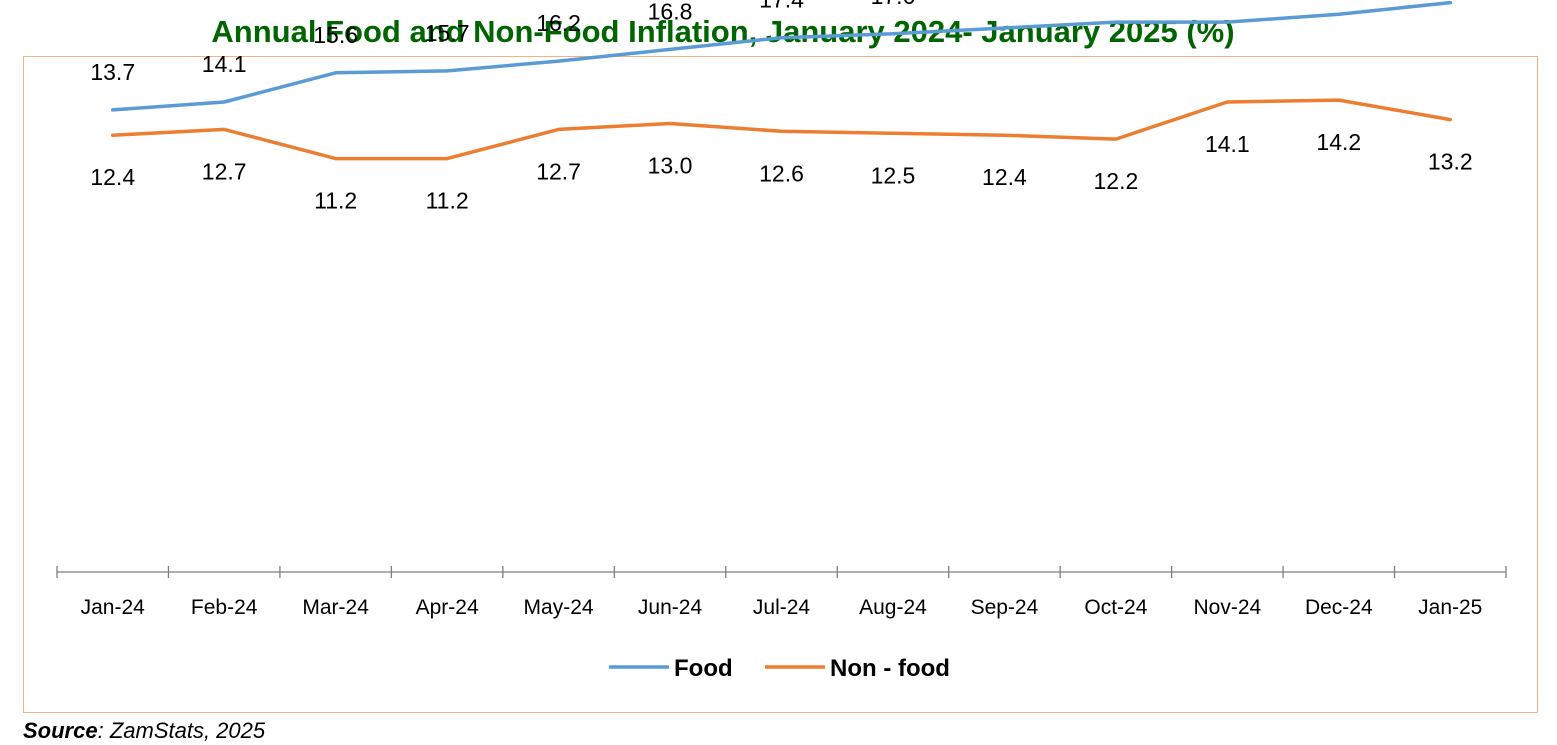 The height and width of the screenshot is (745, 1557). What do you see at coordinates (1115, 607) in the screenshot?
I see `x-tick-label: Oct-24` at bounding box center [1115, 607].